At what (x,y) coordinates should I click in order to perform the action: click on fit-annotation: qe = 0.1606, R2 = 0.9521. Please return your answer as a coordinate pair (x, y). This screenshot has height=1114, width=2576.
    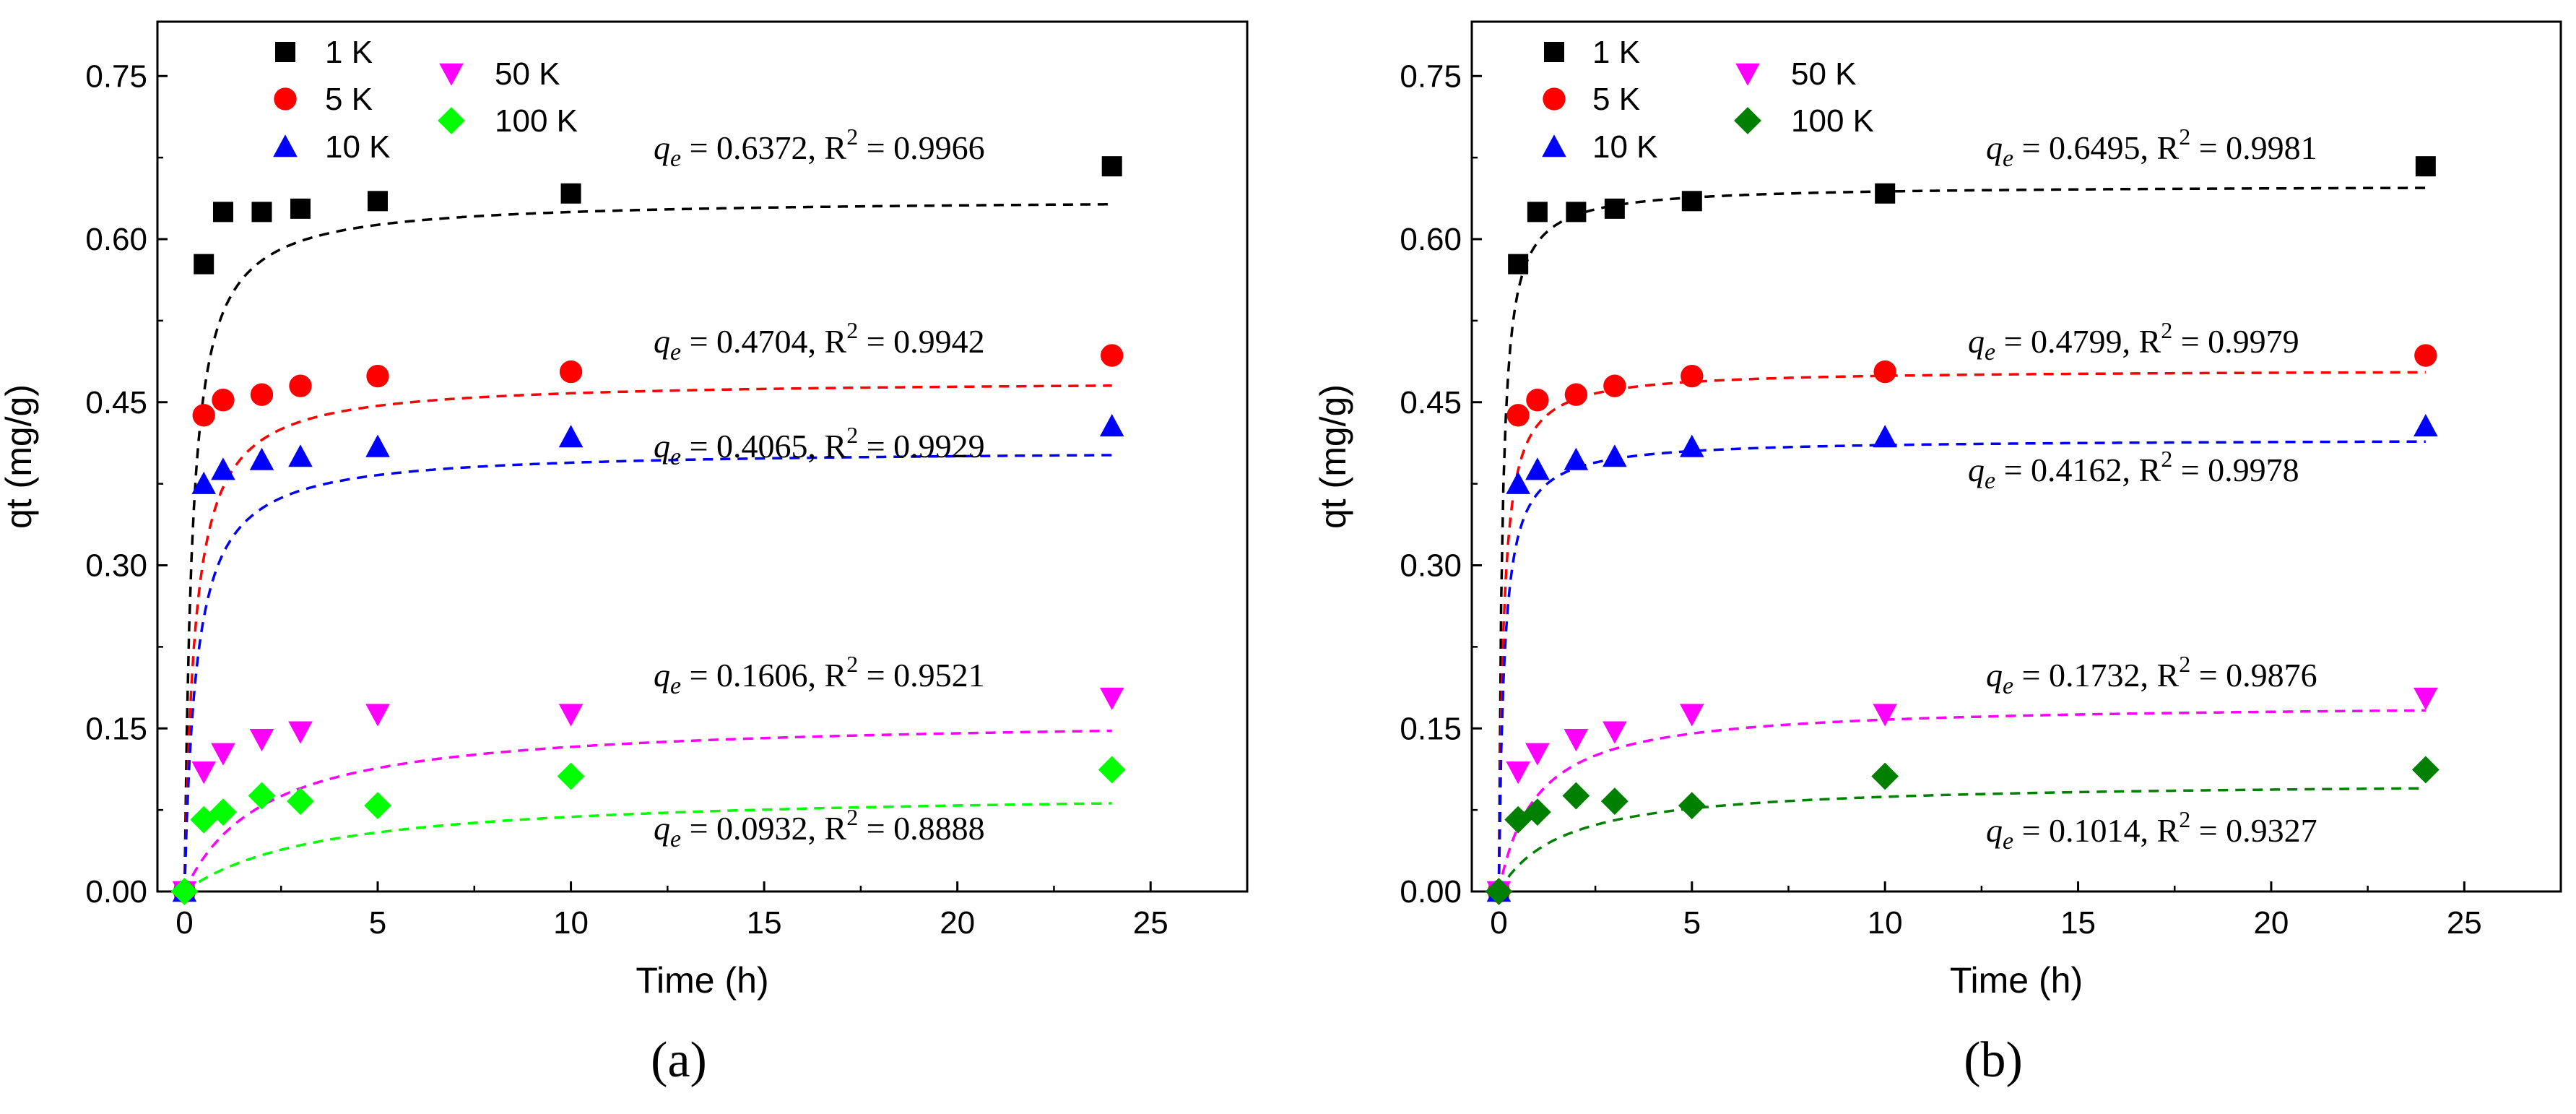
    Looking at the image, I should click on (819, 675).